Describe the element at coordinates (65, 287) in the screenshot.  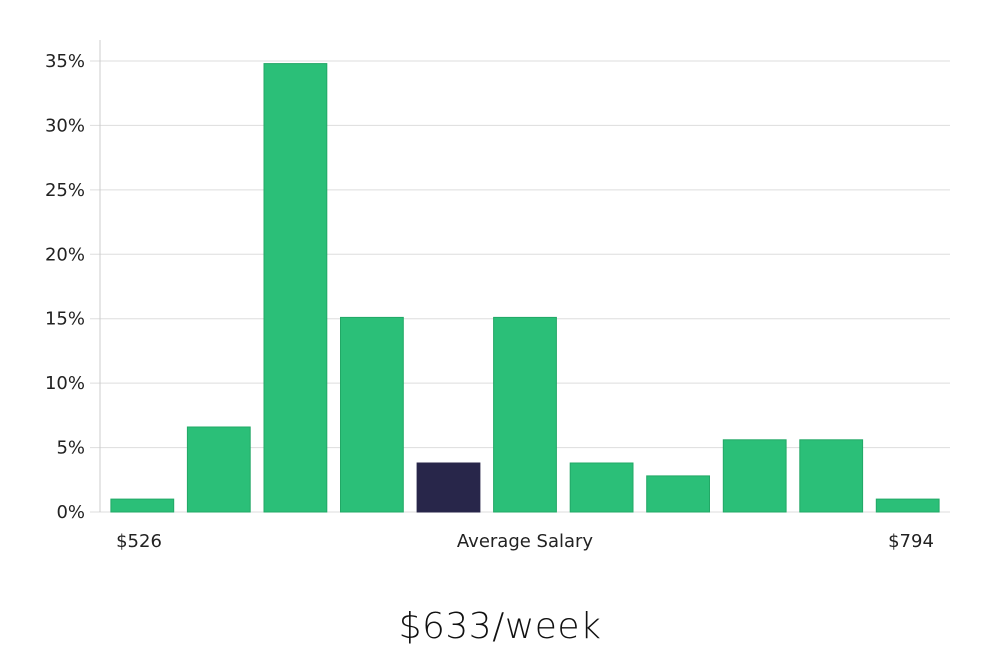
I see `y-axis-ticks: 0% 5% 10% 15% 20% 25% 30% 35%` at that location.